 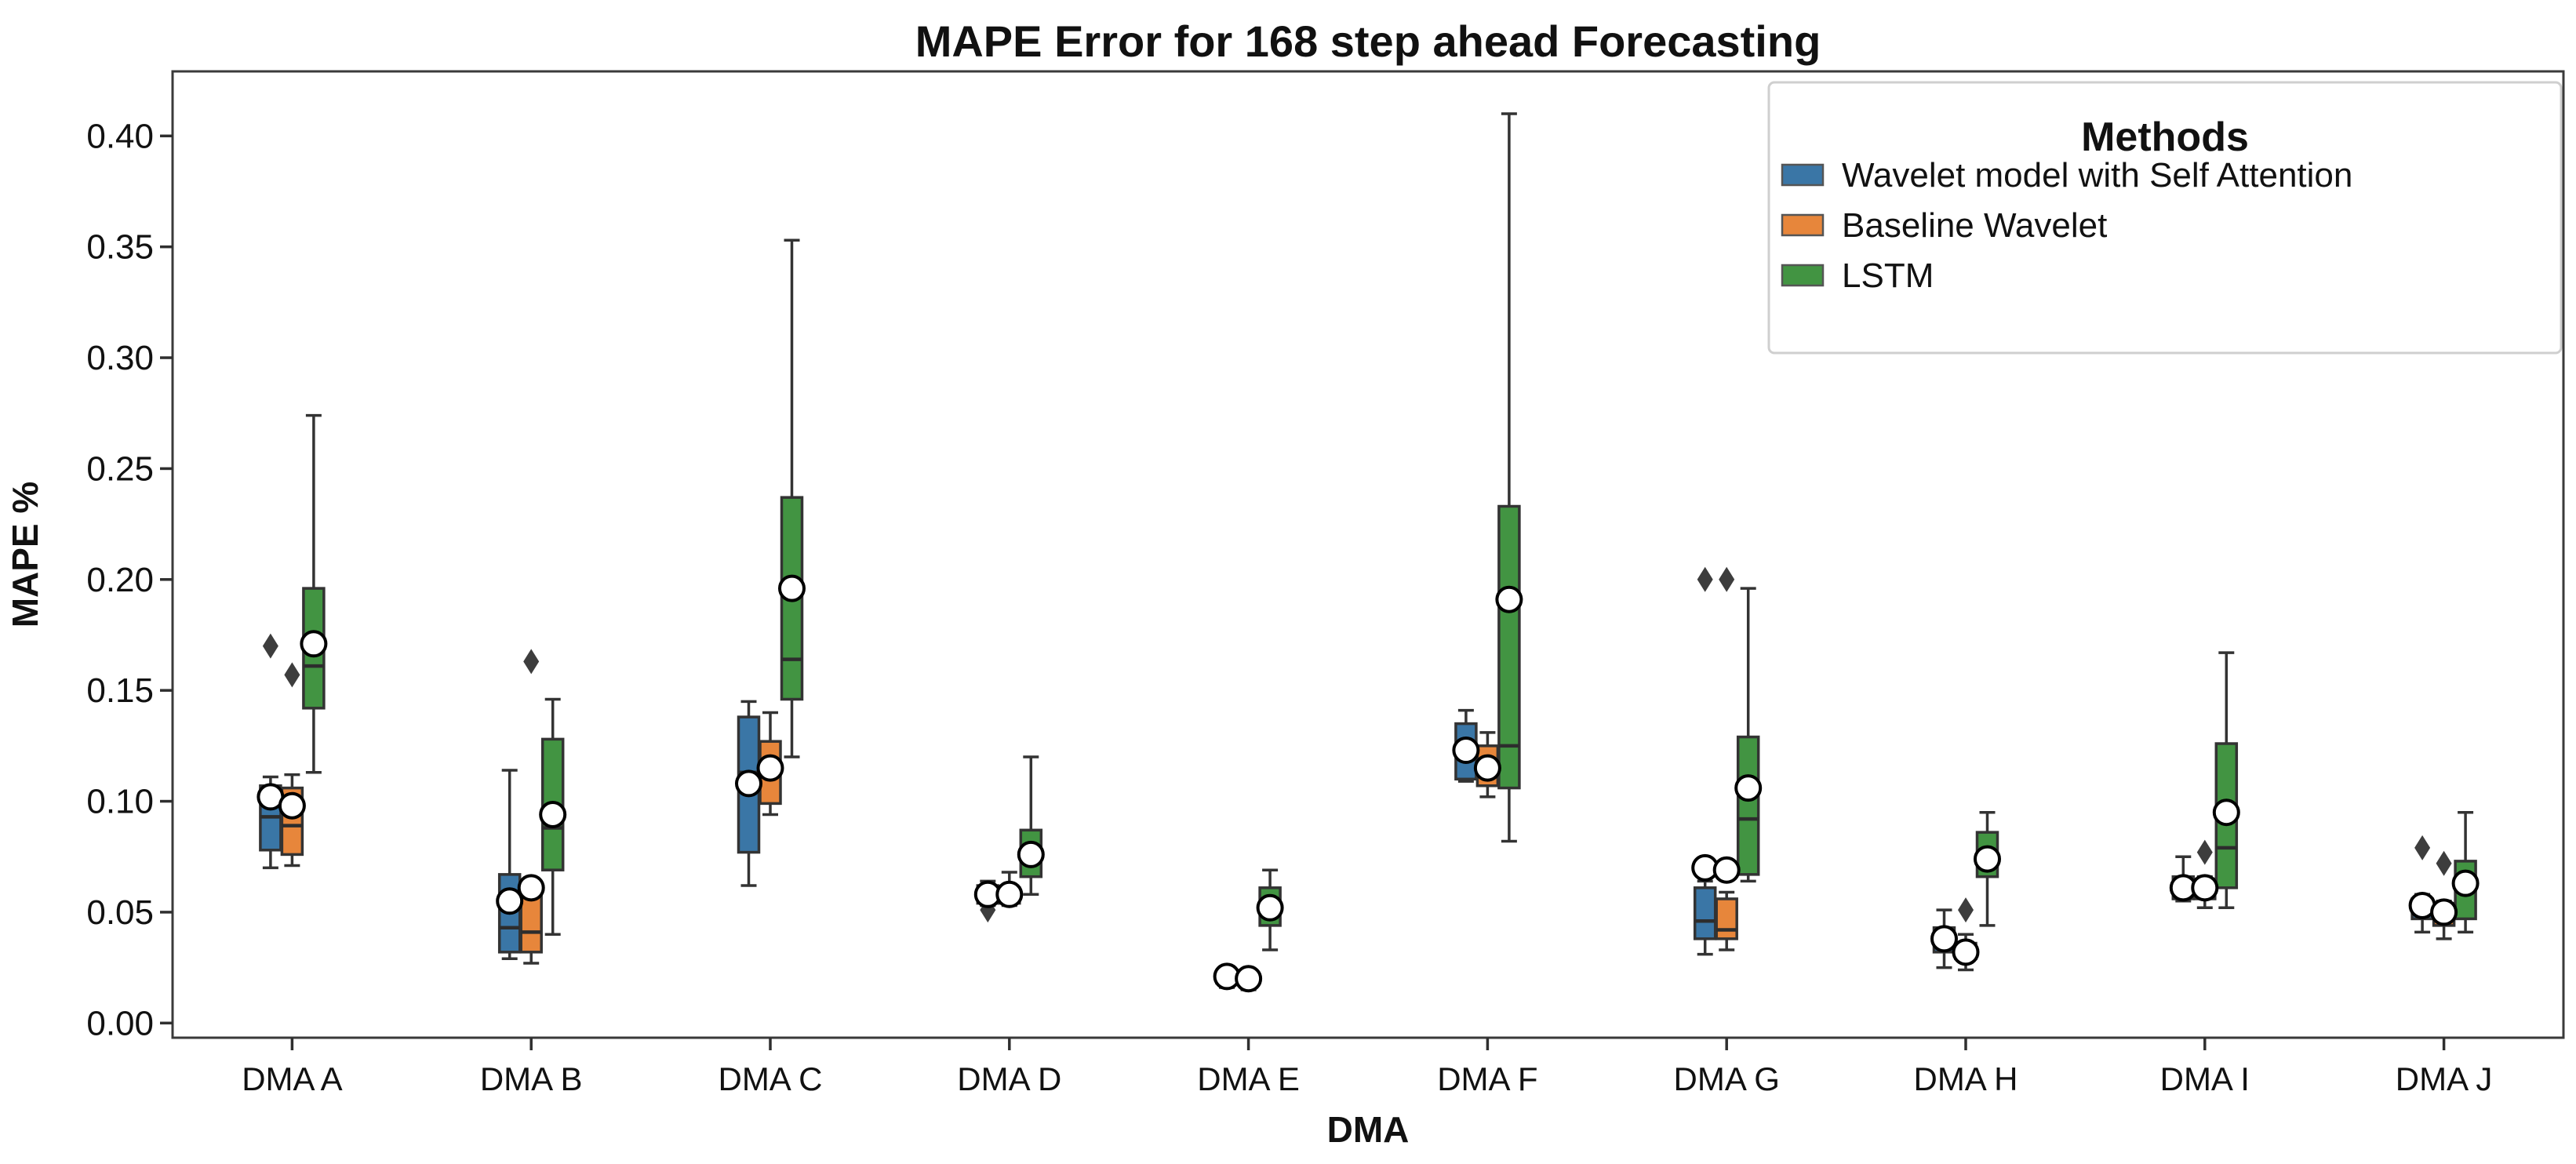 What do you see at coordinates (1031, 826) in the screenshot?
I see `box-plot-dma-d-s2` at bounding box center [1031, 826].